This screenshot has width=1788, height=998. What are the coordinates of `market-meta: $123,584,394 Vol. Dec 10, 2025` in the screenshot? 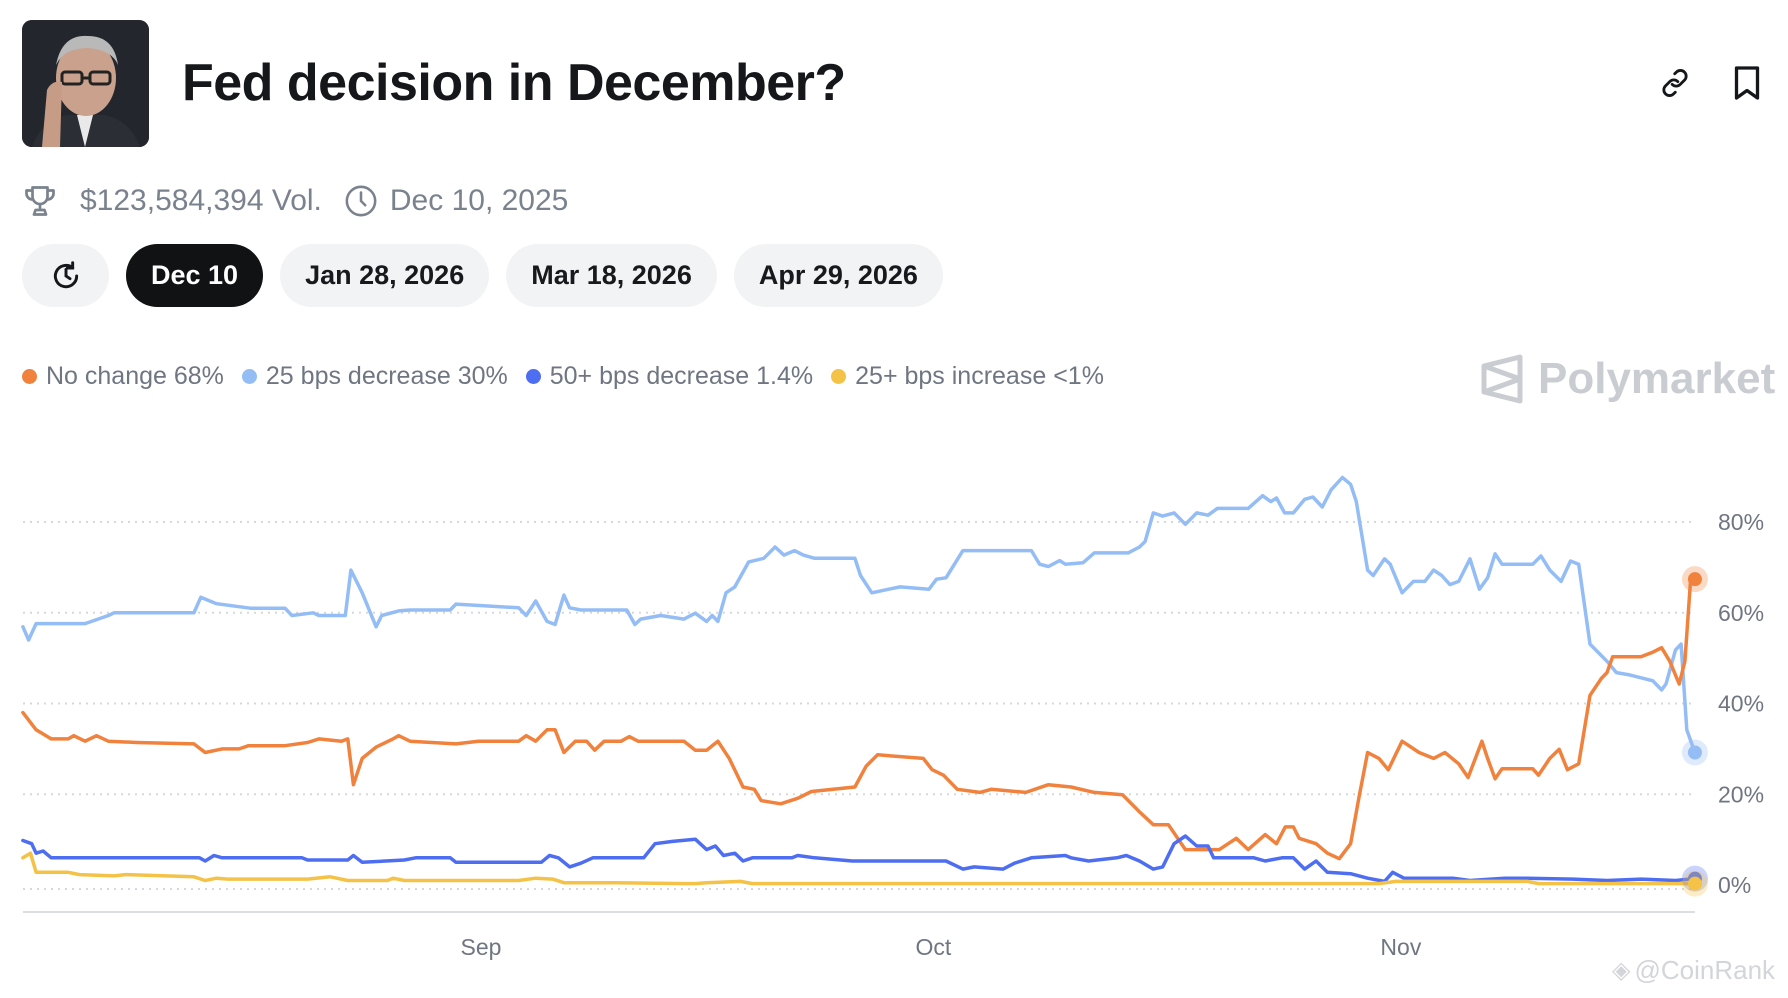 It's located at (295, 201).